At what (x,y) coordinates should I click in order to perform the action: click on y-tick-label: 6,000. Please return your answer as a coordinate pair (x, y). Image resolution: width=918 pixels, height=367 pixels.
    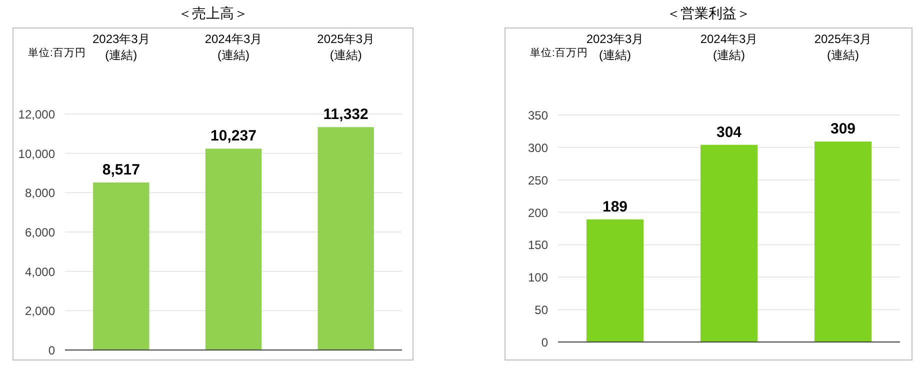
    Looking at the image, I should click on (40, 233).